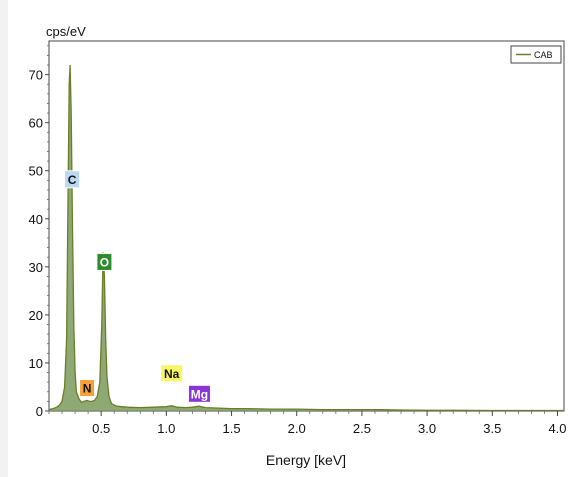  I want to click on x-tick-label: 3.5, so click(492, 428).